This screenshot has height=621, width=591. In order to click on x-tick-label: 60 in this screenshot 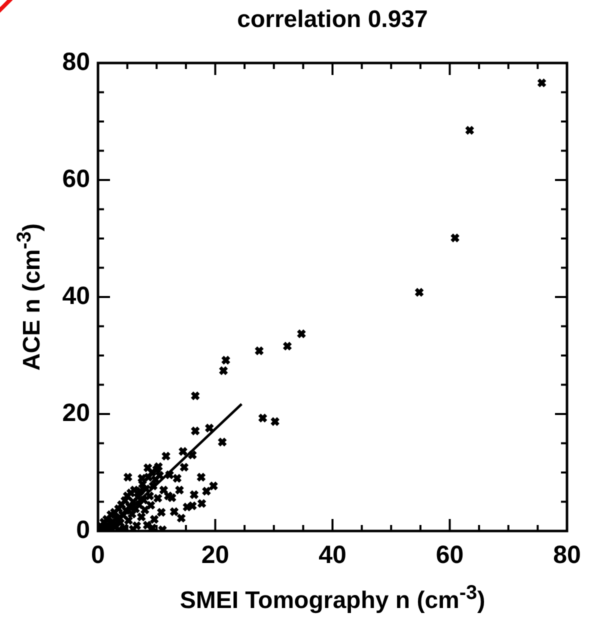, I will do `click(450, 554)`.